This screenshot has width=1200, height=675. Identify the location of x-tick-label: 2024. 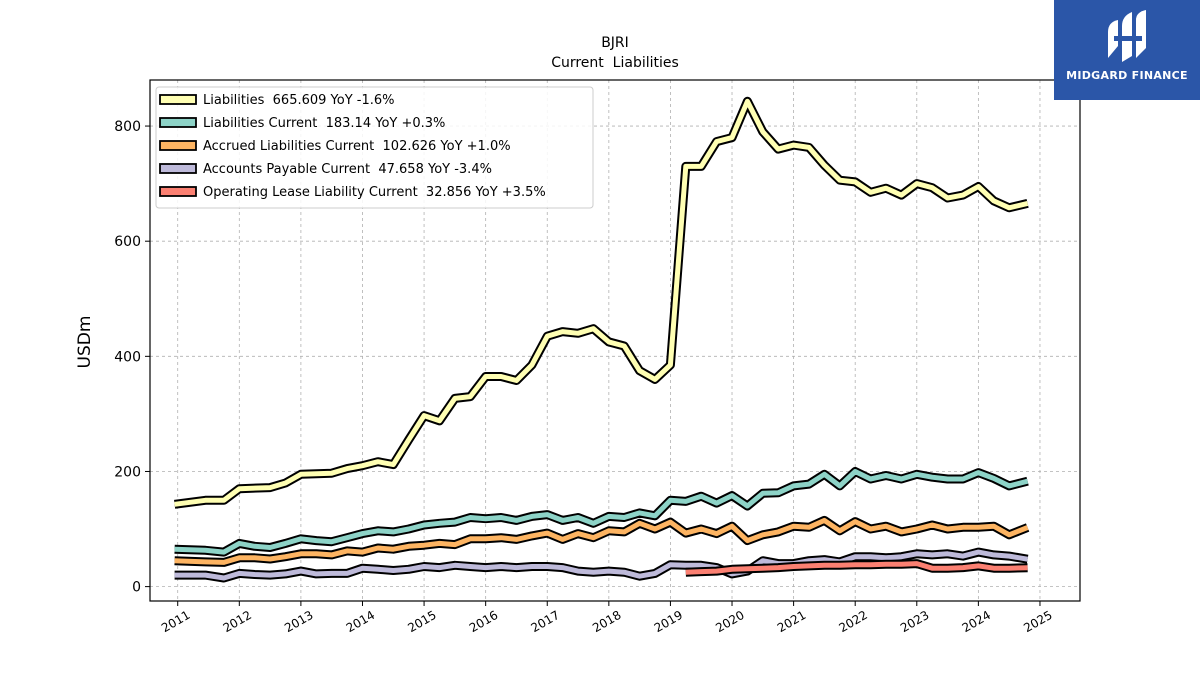
(976, 621).